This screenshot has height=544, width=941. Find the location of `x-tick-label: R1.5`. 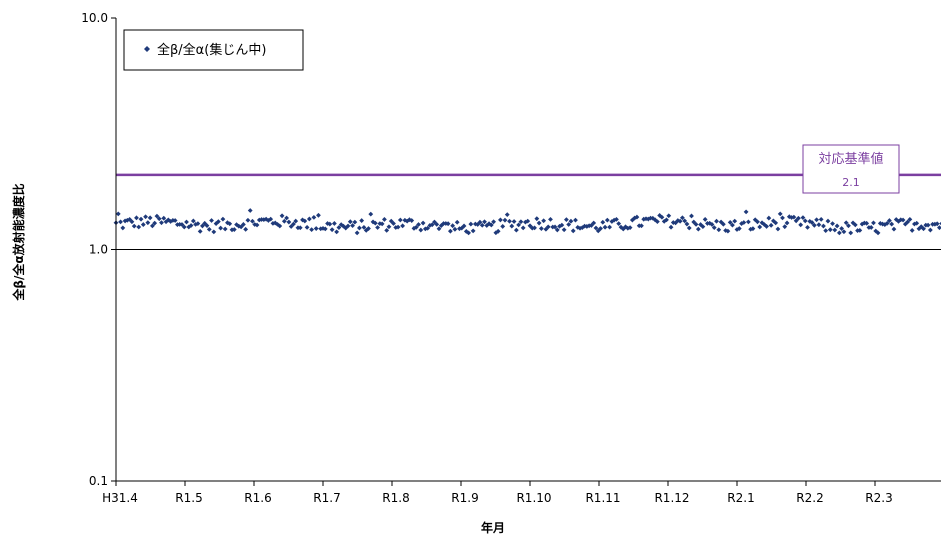

x-tick-label: R1.5 is located at coordinates (188, 498).